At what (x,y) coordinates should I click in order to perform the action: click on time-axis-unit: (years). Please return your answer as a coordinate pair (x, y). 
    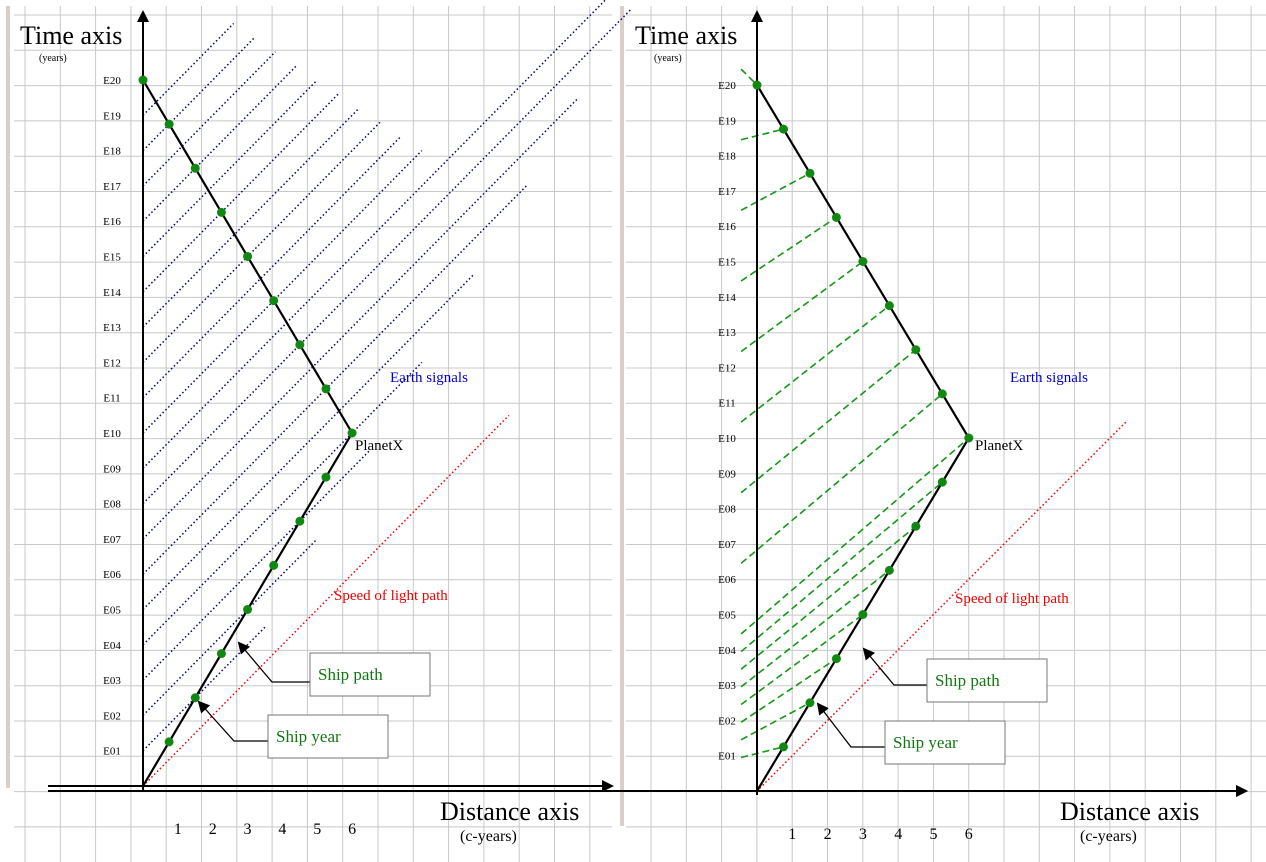
    Looking at the image, I should click on (53, 58).